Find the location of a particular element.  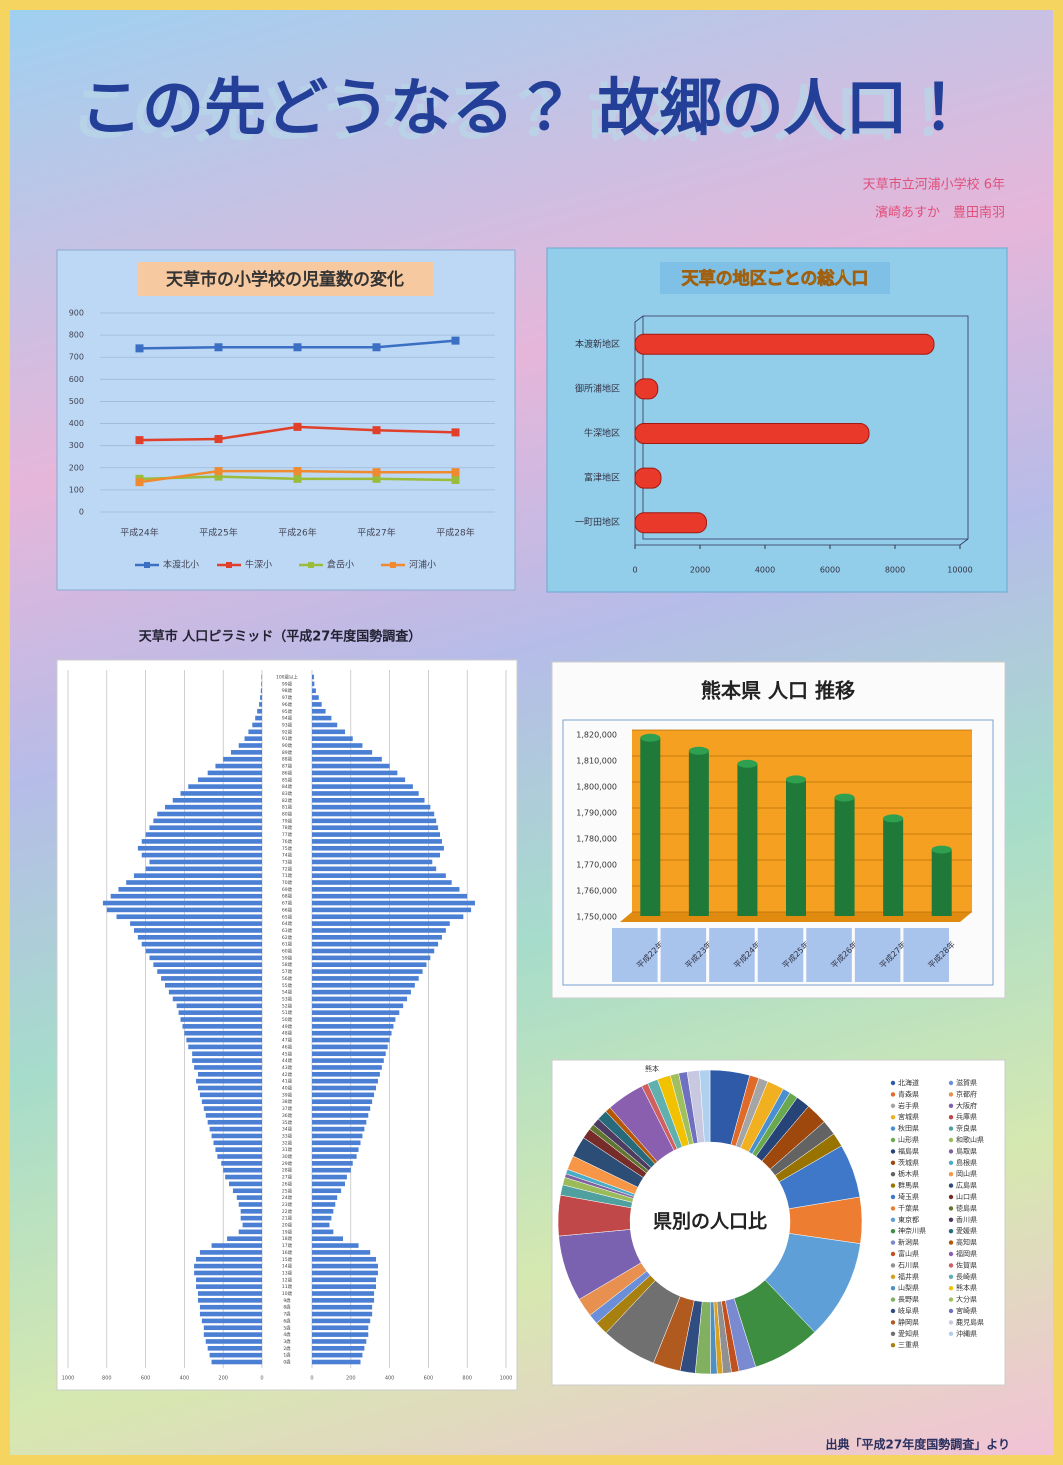

y-tick-label: 28歳 is located at coordinates (287, 1170).